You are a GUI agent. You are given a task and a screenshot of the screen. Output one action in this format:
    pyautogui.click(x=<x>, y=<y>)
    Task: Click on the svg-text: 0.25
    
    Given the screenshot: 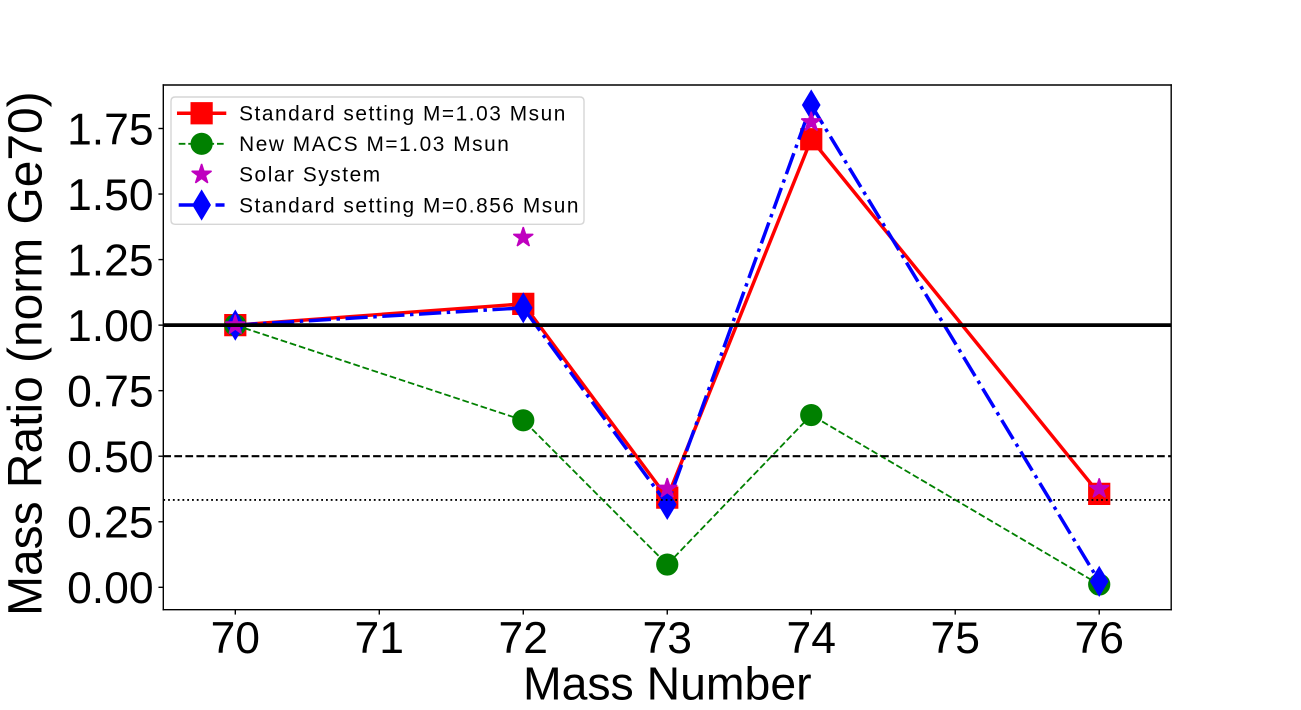 What is the action you would take?
    pyautogui.click(x=110, y=523)
    